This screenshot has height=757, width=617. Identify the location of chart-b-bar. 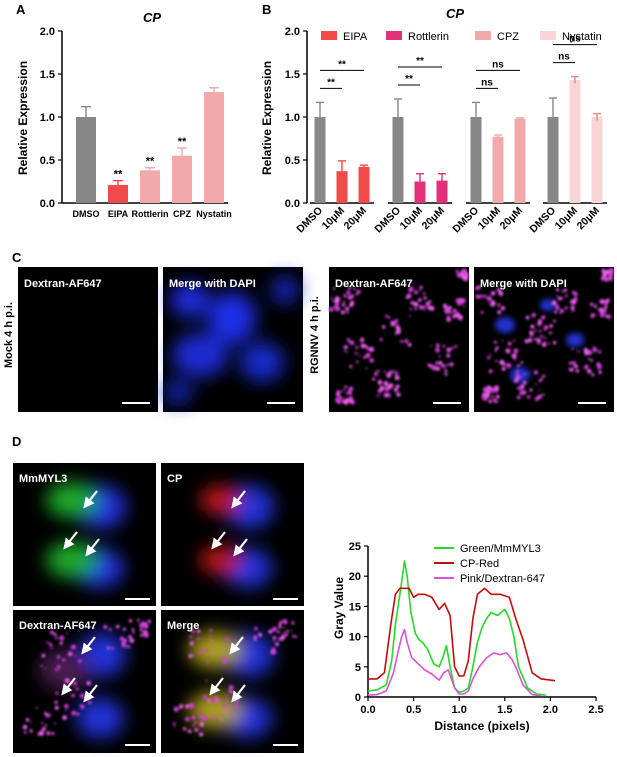
(476, 160).